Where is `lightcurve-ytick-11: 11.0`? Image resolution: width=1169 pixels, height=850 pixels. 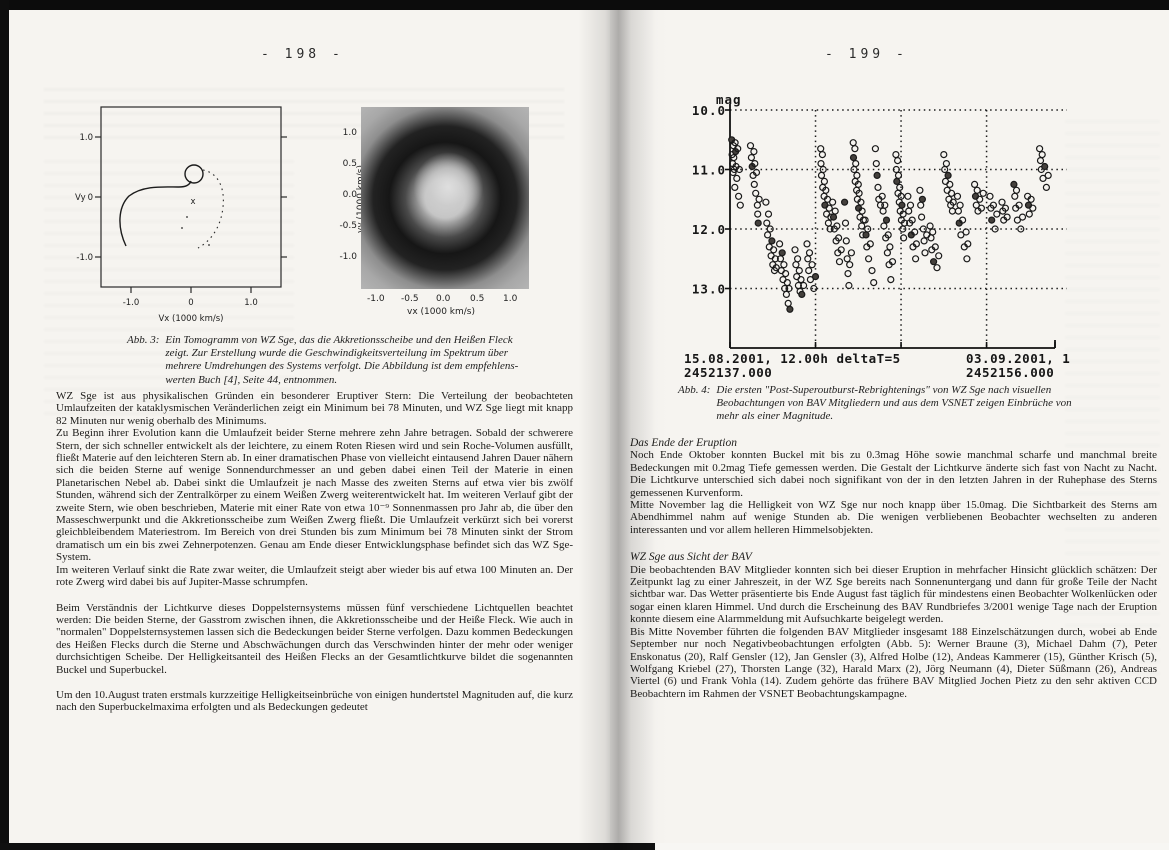 lightcurve-ytick-11: 11.0 is located at coordinates (709, 170).